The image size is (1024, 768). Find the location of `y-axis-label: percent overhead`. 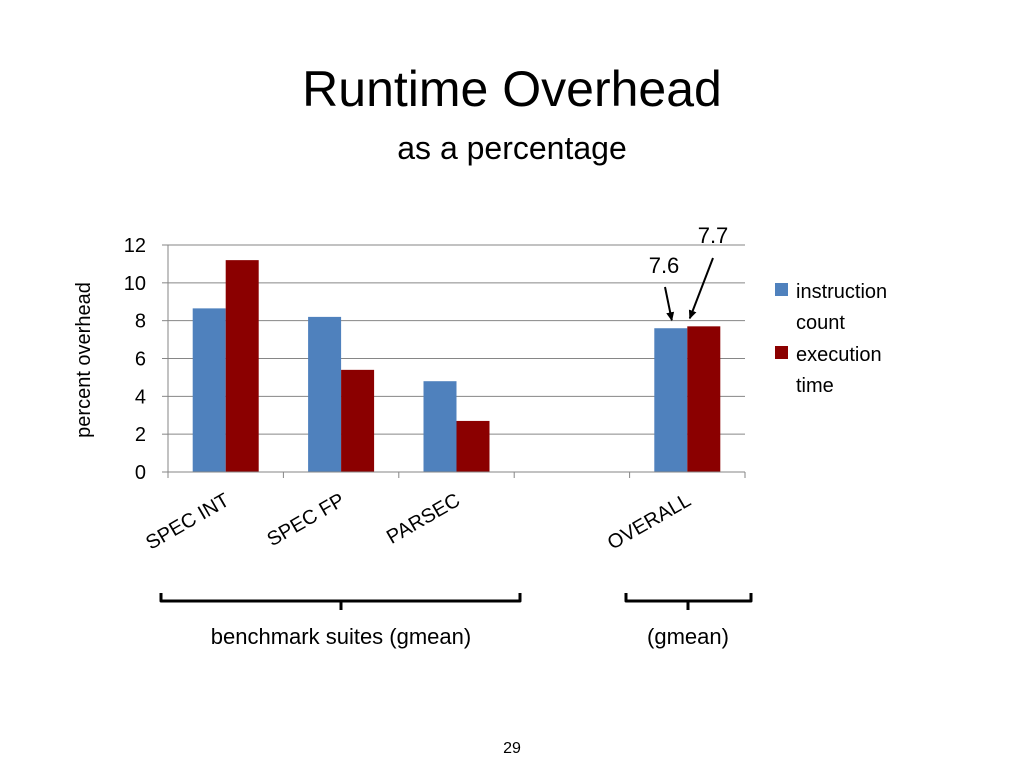

y-axis-label: percent overhead is located at coordinates (84, 360).